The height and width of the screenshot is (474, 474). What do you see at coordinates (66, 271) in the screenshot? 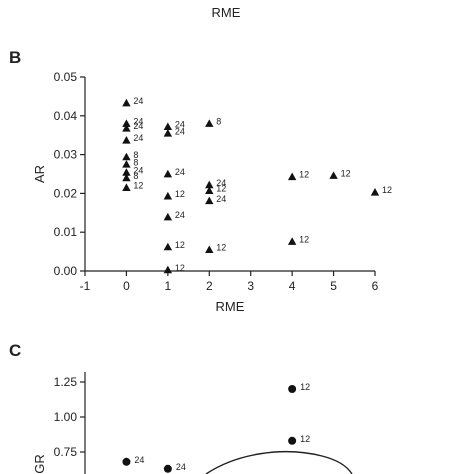
I see `y-tick-label: 0.00` at bounding box center [66, 271].